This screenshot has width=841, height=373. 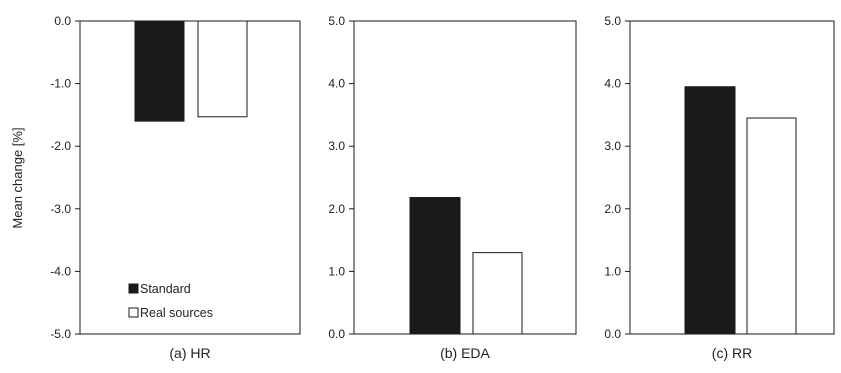 What do you see at coordinates (710, 210) in the screenshot?
I see `bar-rr-standard` at bounding box center [710, 210].